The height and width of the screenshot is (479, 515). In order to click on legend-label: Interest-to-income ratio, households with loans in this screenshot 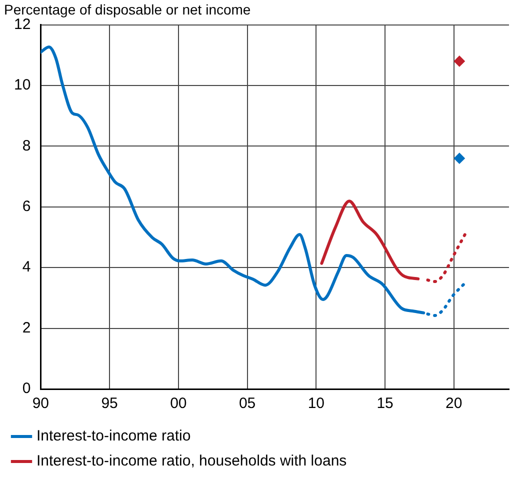, I will do `click(191, 461)`.